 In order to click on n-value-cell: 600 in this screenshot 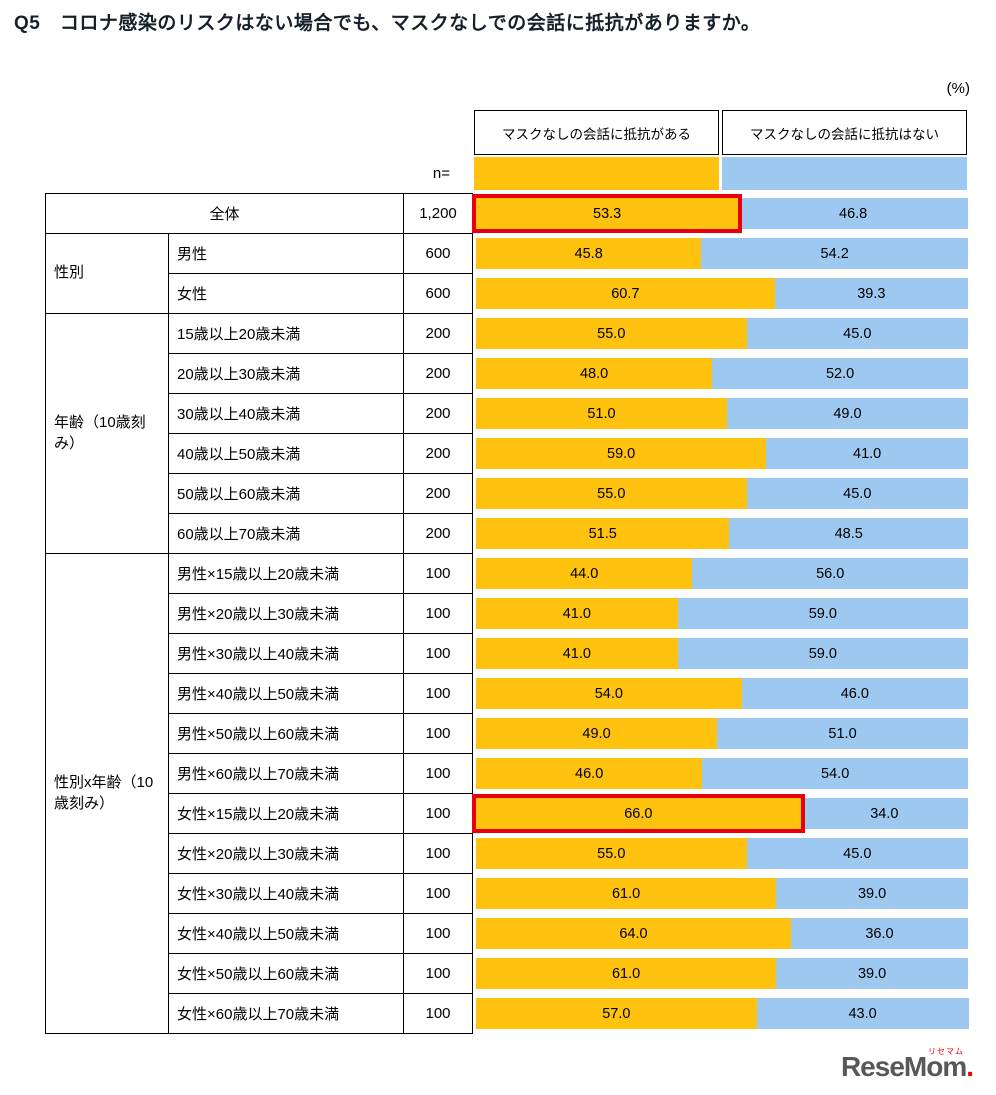, I will do `click(438, 293)`.